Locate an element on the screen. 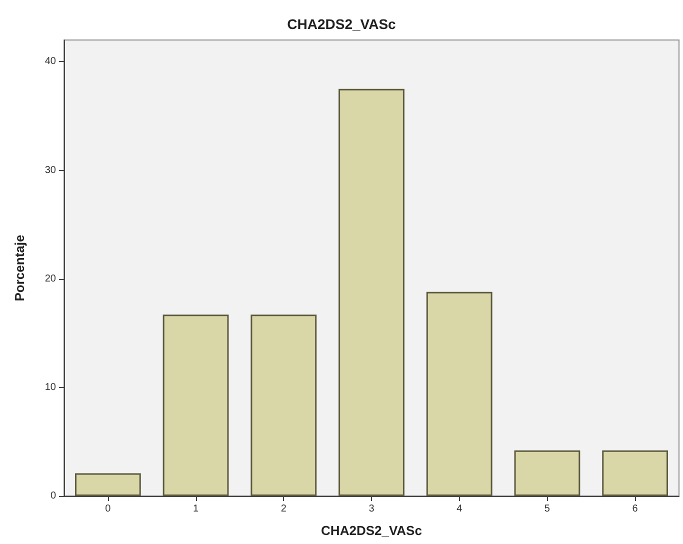  y-axis-title: Porcentaje is located at coordinates (19, 268).